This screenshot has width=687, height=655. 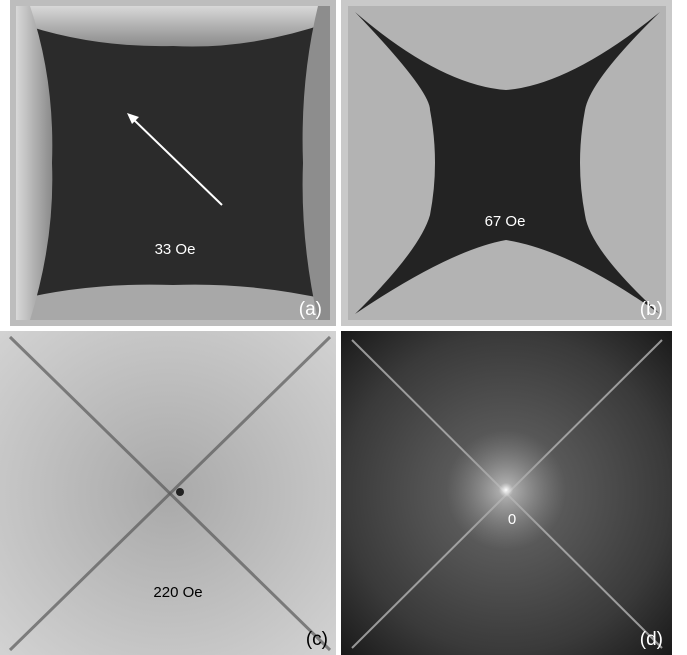 I want to click on field-label: 0, so click(x=512, y=519).